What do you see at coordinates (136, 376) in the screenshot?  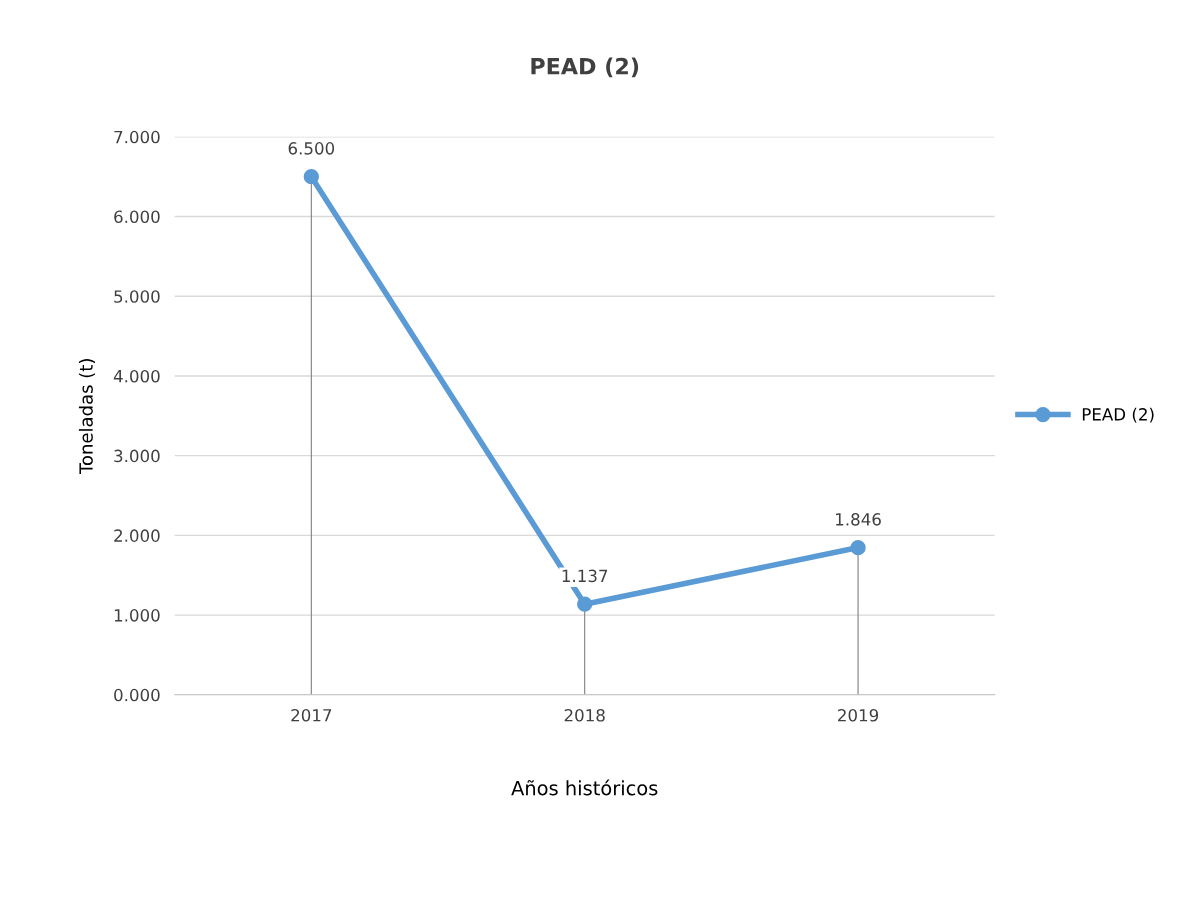 I see `y-tick-label: 4.000` at bounding box center [136, 376].